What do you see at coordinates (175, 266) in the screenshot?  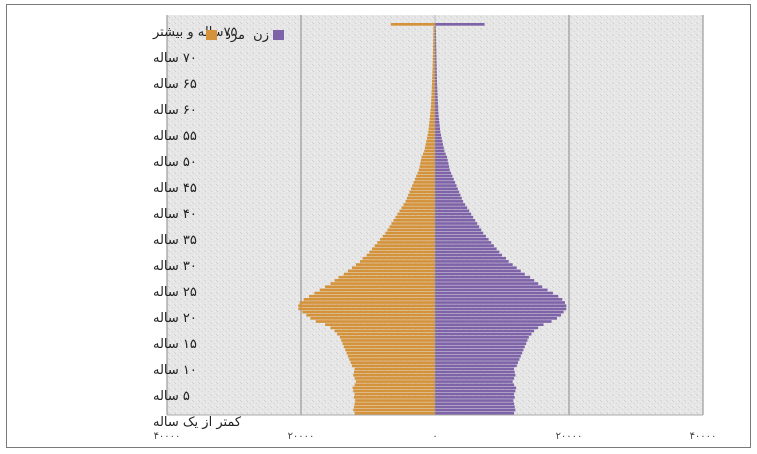 I see `y-tick-label-6: ۳۰ ساله` at bounding box center [175, 266].